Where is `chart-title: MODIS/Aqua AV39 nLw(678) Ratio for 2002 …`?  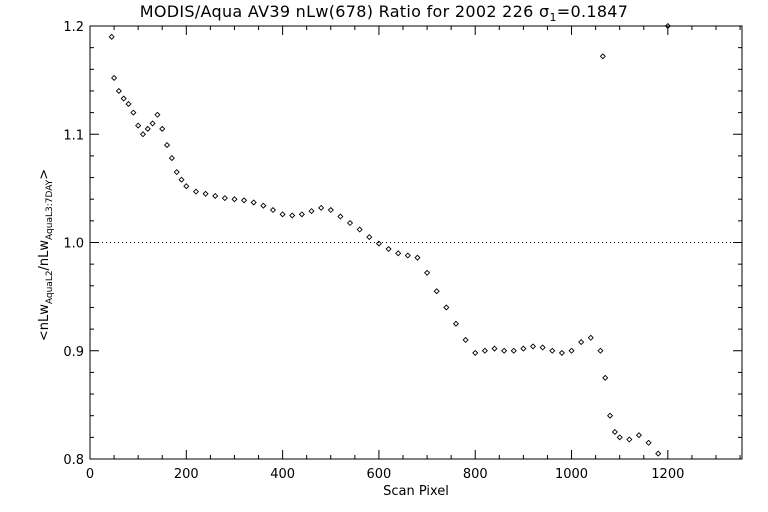
chart-title: MODIS/Aqua AV39 nLw(678) Ratio for 2002 … is located at coordinates (384, 13).